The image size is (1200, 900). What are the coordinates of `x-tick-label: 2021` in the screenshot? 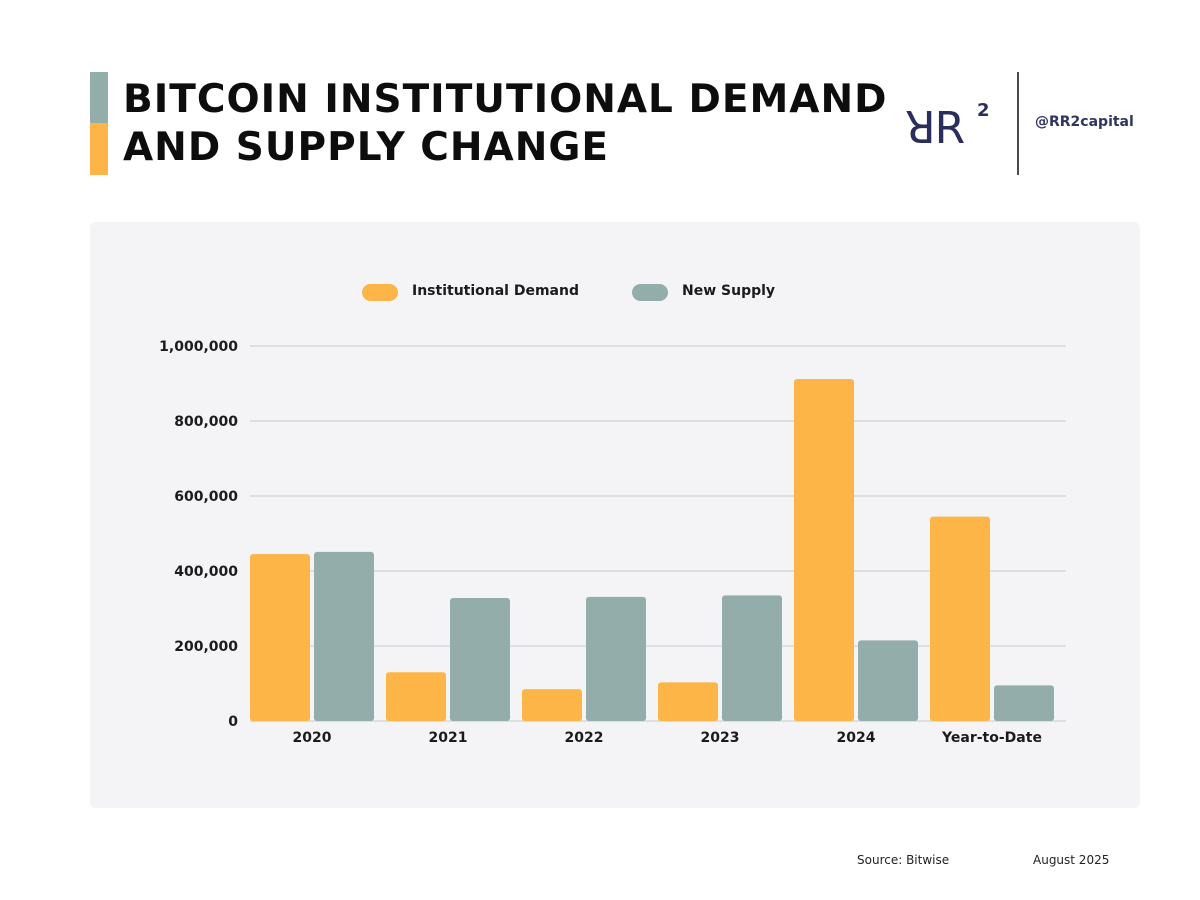 It's located at (448, 738).